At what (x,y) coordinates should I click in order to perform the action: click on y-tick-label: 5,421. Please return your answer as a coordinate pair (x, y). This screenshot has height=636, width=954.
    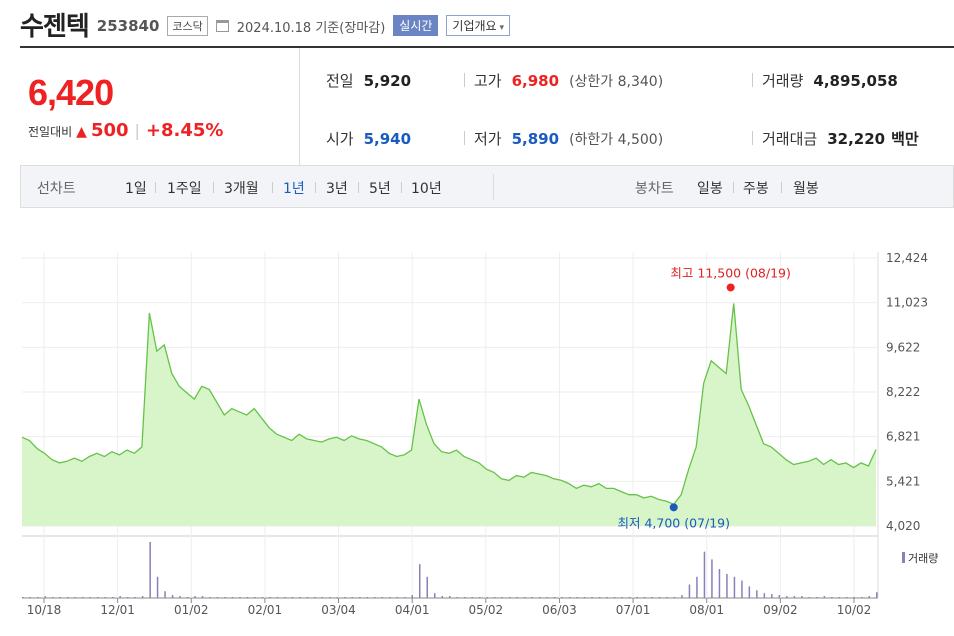
    Looking at the image, I should click on (903, 481).